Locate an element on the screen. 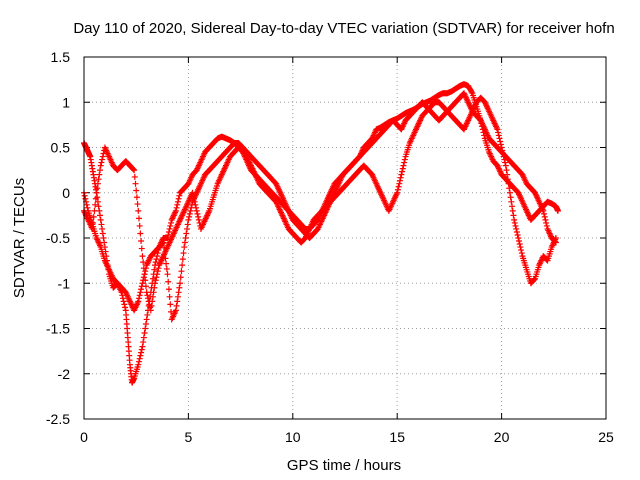 The width and height of the screenshot is (640, 480). y-tick-label: -1.5 is located at coordinates (58, 329).